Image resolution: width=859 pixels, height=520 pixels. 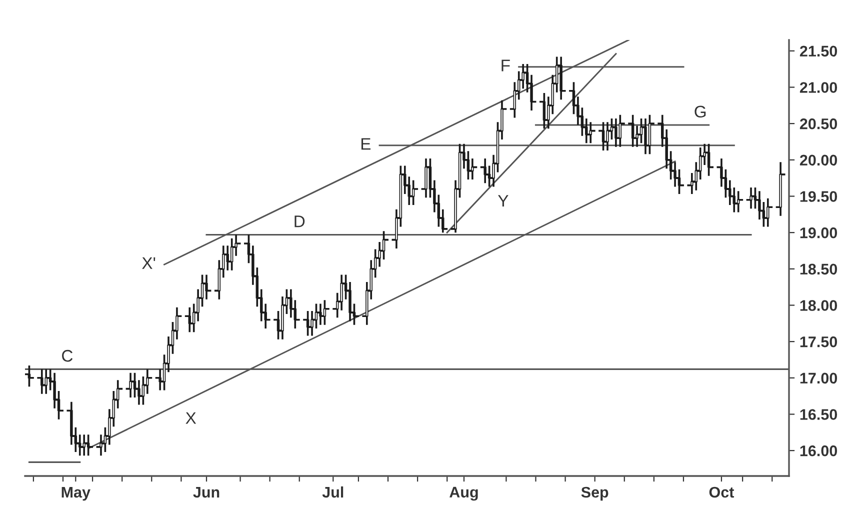 What do you see at coordinates (206, 492) in the screenshot?
I see `x-tick-label: Jun` at bounding box center [206, 492].